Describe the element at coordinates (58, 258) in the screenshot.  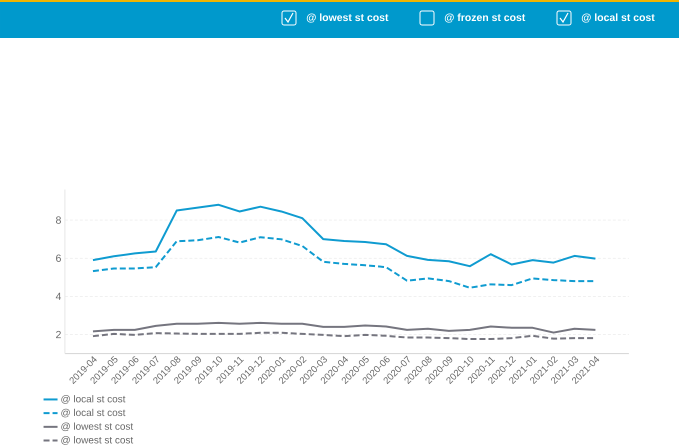
I see `y-tick-label: 6` at that location.